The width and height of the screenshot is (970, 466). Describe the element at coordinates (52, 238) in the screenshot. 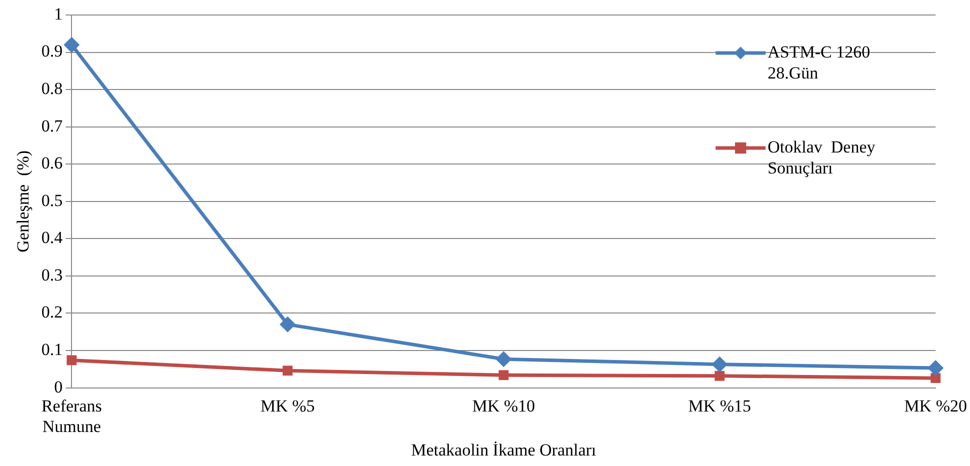

I see `y-tick-label: 0.4` at that location.